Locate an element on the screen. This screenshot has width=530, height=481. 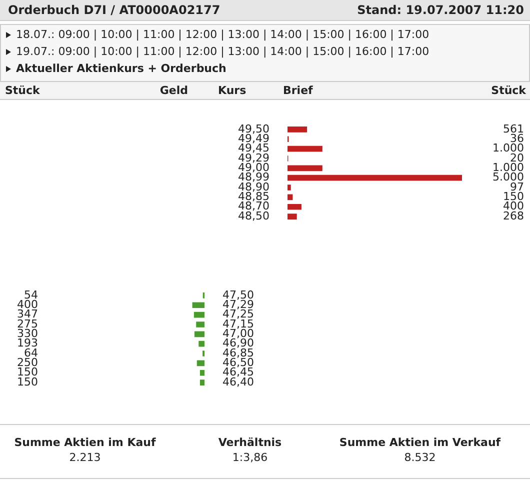
text: Summe Aktien im Kauf is located at coordinates (85, 442).